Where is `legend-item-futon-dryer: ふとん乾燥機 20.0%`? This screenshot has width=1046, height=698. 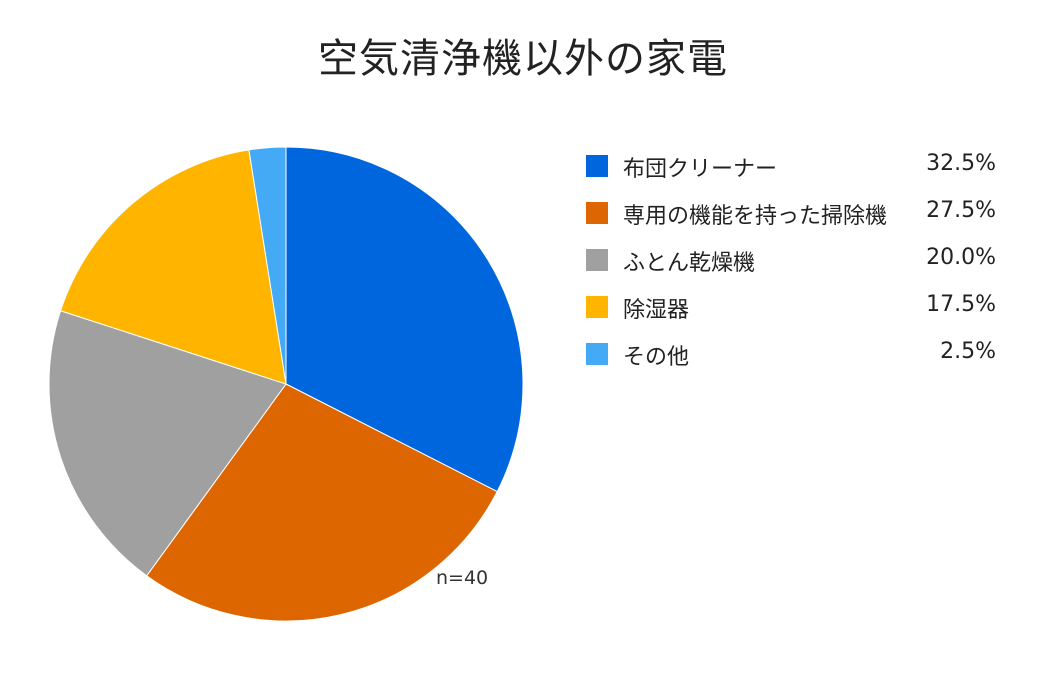 legend-item-futon-dryer: ふとん乾燥機 20.0% is located at coordinates (791, 265).